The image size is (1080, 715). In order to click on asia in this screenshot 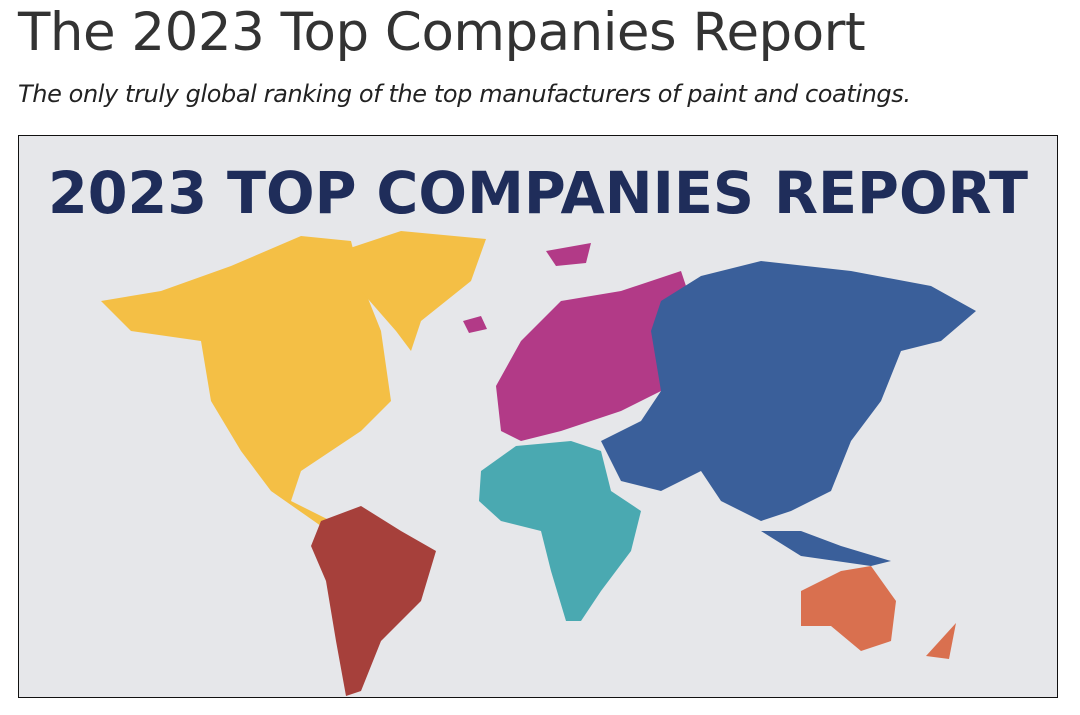, I will do `click(788, 413)`.